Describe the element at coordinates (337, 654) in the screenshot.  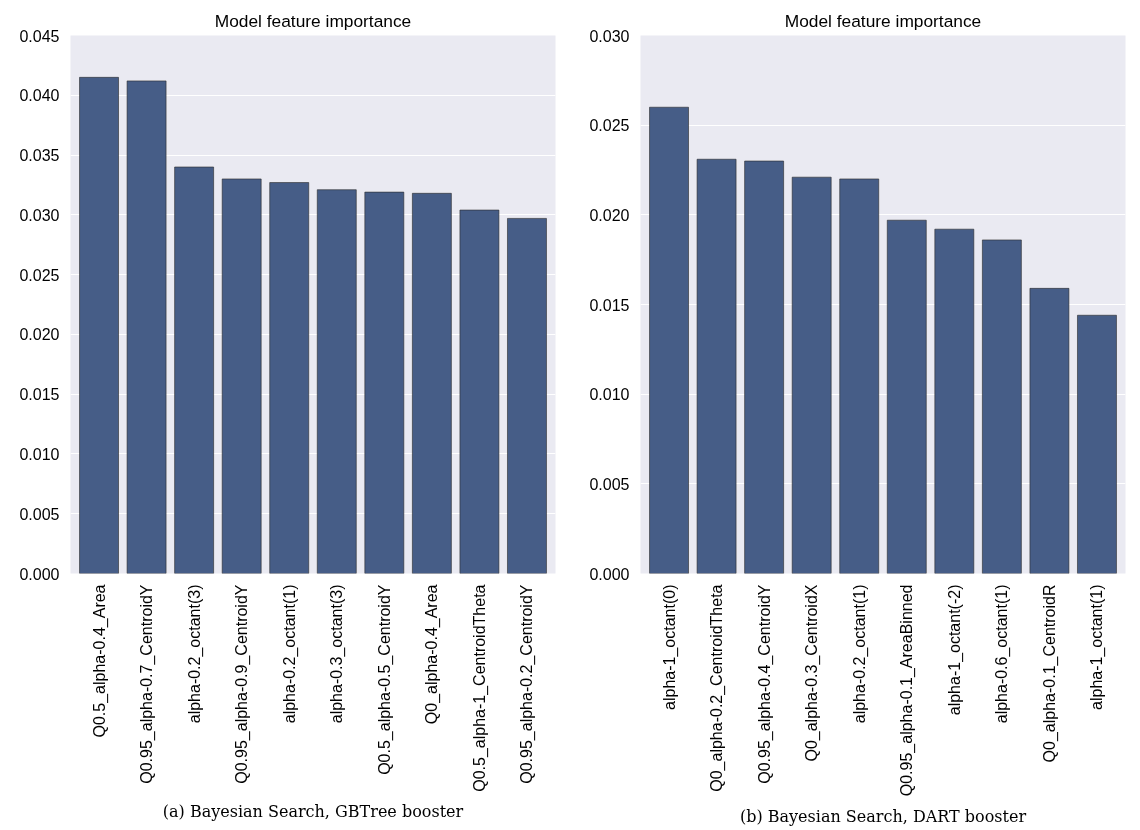
I see `x-tick-label: alpha-0.3_octant(3)` at that location.